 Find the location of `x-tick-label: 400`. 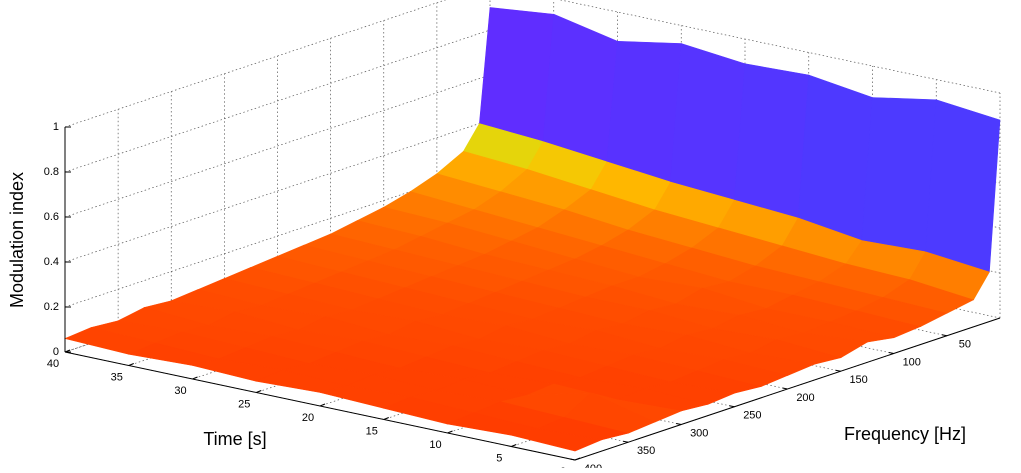

x-tick-label: 400 is located at coordinates (593, 465).